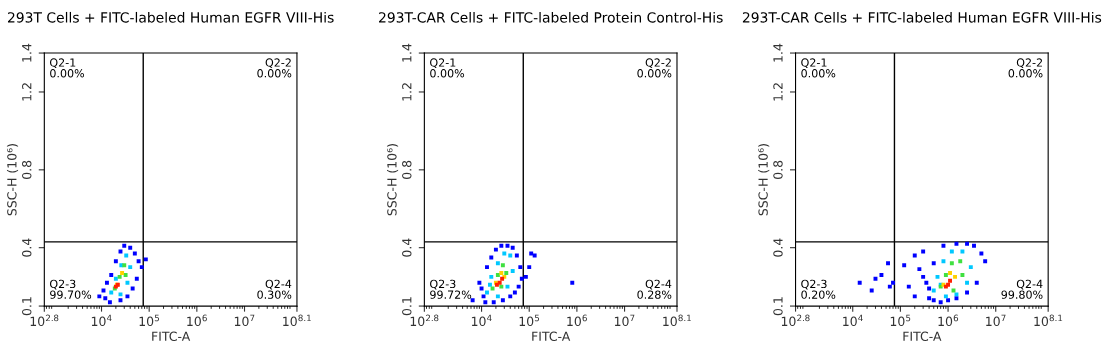 Image resolution: width=1108 pixels, height=349 pixels. What do you see at coordinates (1022, 289) in the screenshot?
I see `annotation: Q2-4 99.80%` at bounding box center [1022, 289].